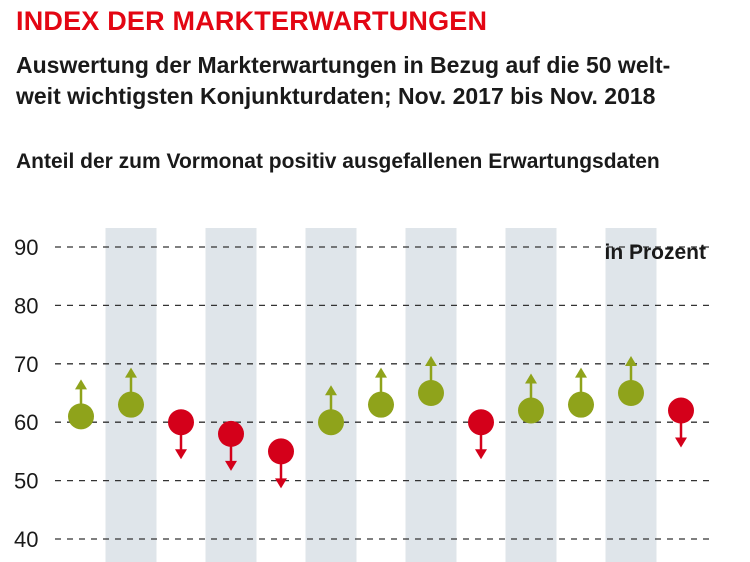 The width and height of the screenshot is (750, 562). Describe the element at coordinates (26, 247) in the screenshot. I see `y-tick-label: 90` at that location.